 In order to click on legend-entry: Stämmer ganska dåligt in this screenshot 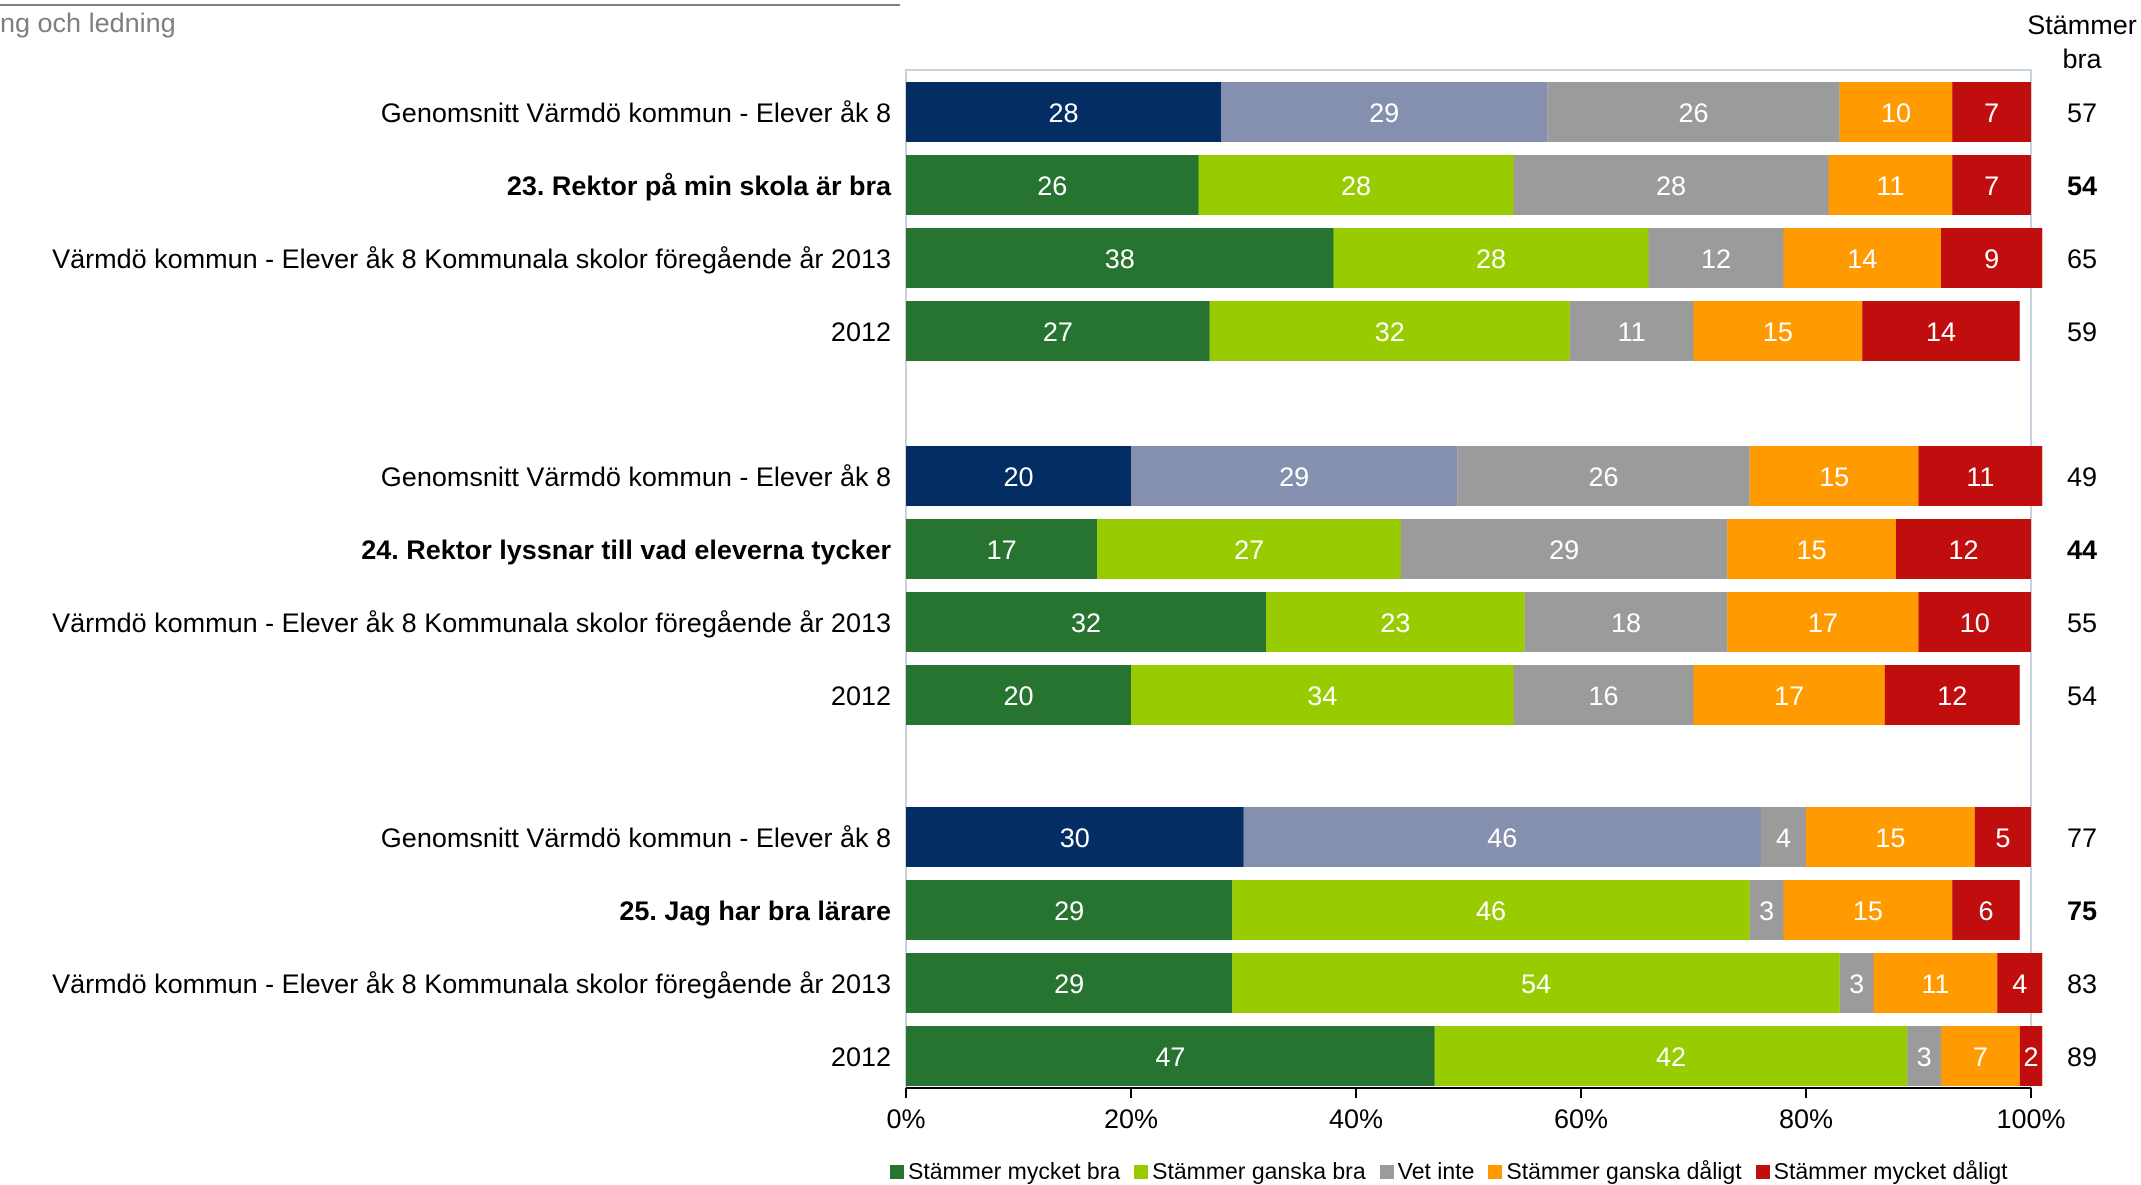, I will do `click(1615, 1171)`.